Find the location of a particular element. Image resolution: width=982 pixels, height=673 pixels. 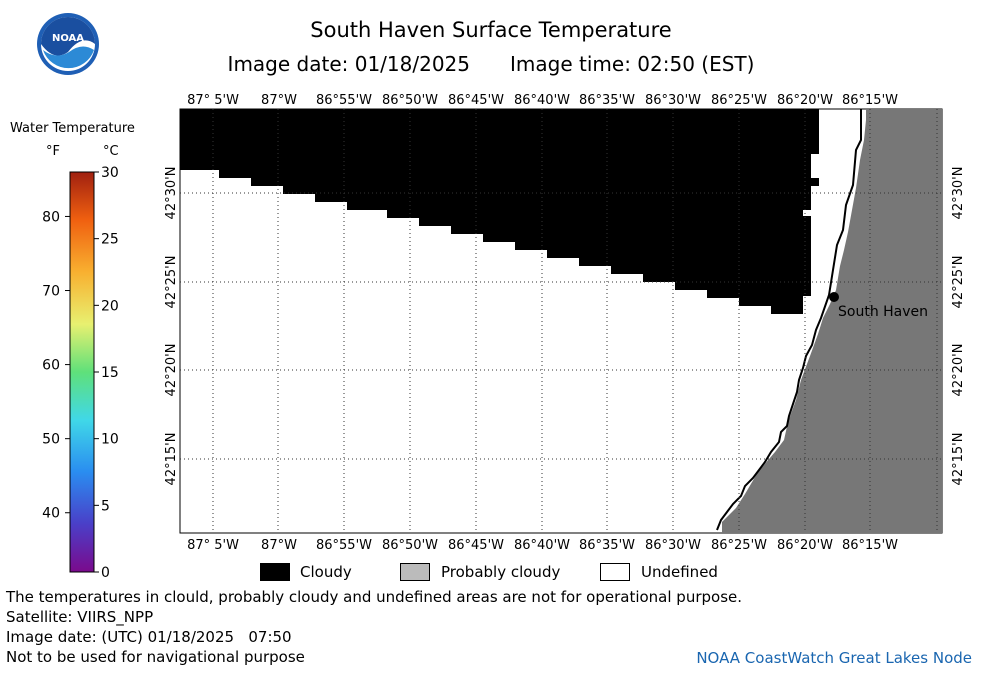

lon-label-top: 86°40'W is located at coordinates (542, 100).